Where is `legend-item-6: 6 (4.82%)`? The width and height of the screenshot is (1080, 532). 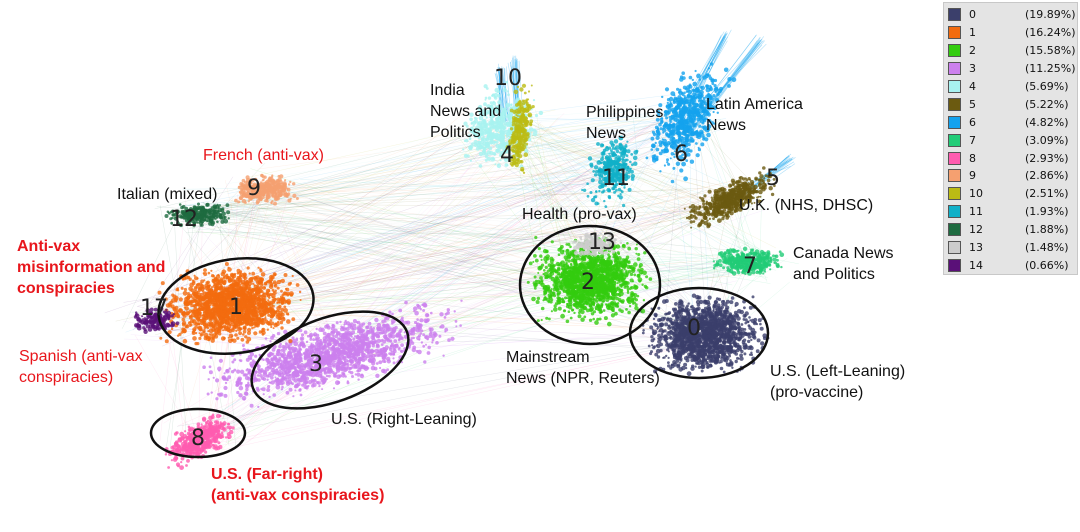 legend-item-6: 6 (4.82%) is located at coordinates (1012, 122).